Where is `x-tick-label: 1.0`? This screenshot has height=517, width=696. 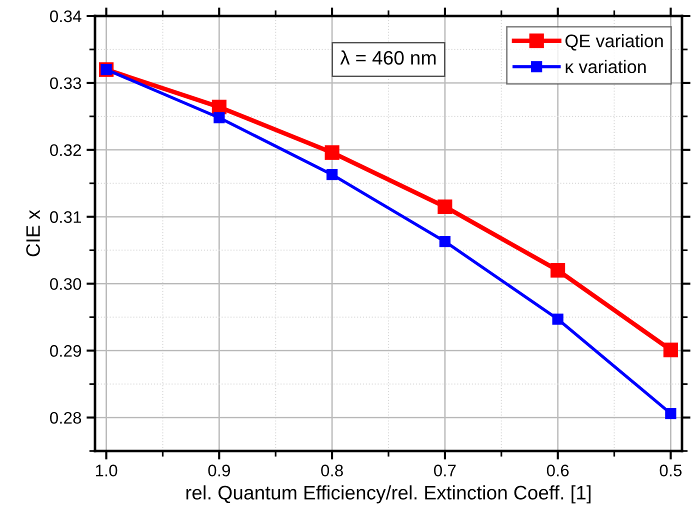
x-tick-label: 1.0 is located at coordinates (107, 470).